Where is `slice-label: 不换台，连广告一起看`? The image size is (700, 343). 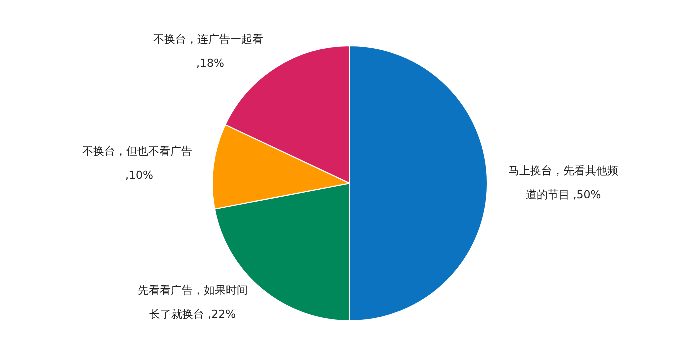
slice-label: 不换台，连广告一起看 is located at coordinates (209, 39).